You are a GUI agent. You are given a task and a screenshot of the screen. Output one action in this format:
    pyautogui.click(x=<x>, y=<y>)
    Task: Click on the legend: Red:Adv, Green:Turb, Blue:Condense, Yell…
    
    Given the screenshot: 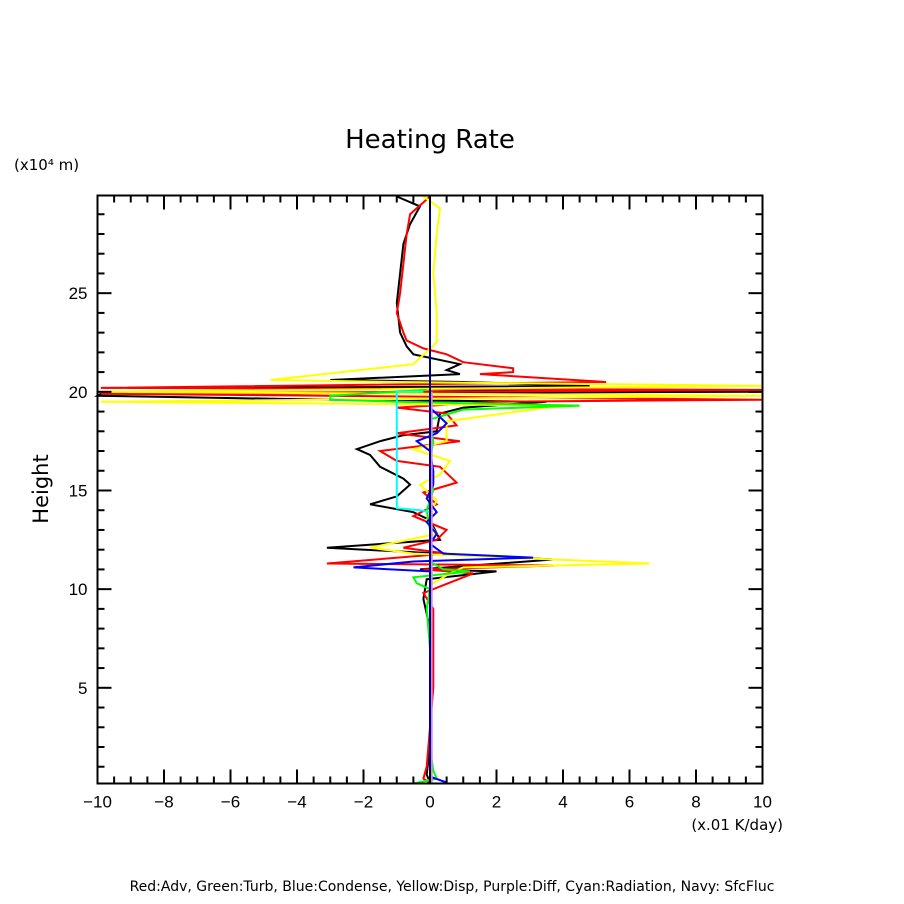 What is the action you would take?
    pyautogui.click(x=452, y=887)
    